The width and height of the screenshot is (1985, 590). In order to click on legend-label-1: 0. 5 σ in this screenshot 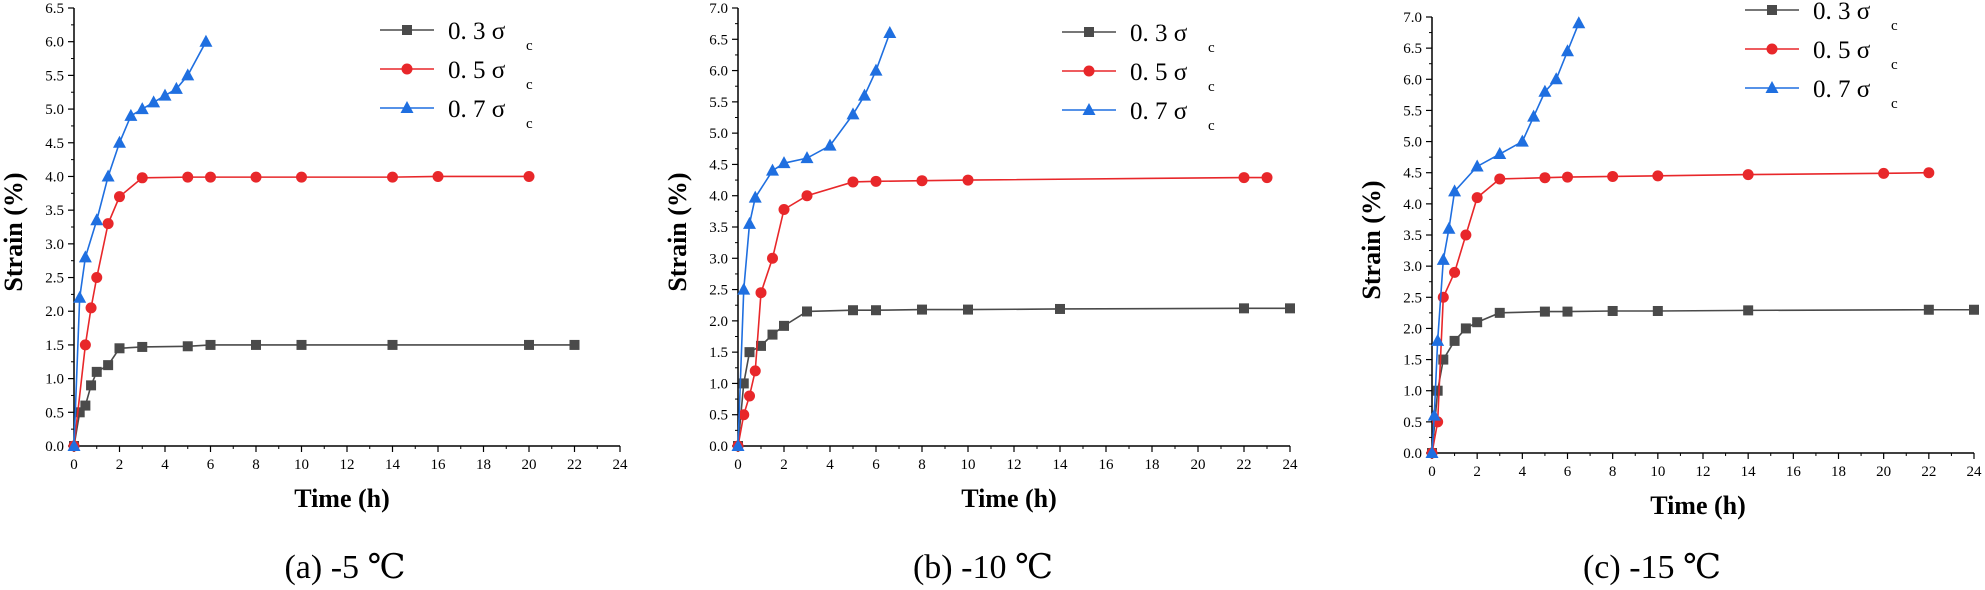, I will do `click(477, 70)`.